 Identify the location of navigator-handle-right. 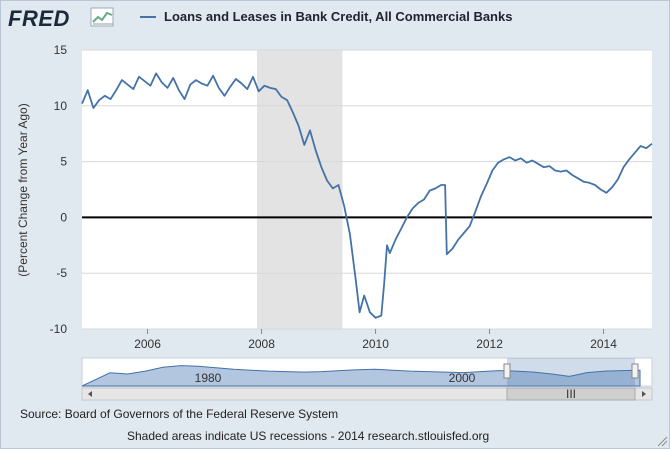
(635, 371).